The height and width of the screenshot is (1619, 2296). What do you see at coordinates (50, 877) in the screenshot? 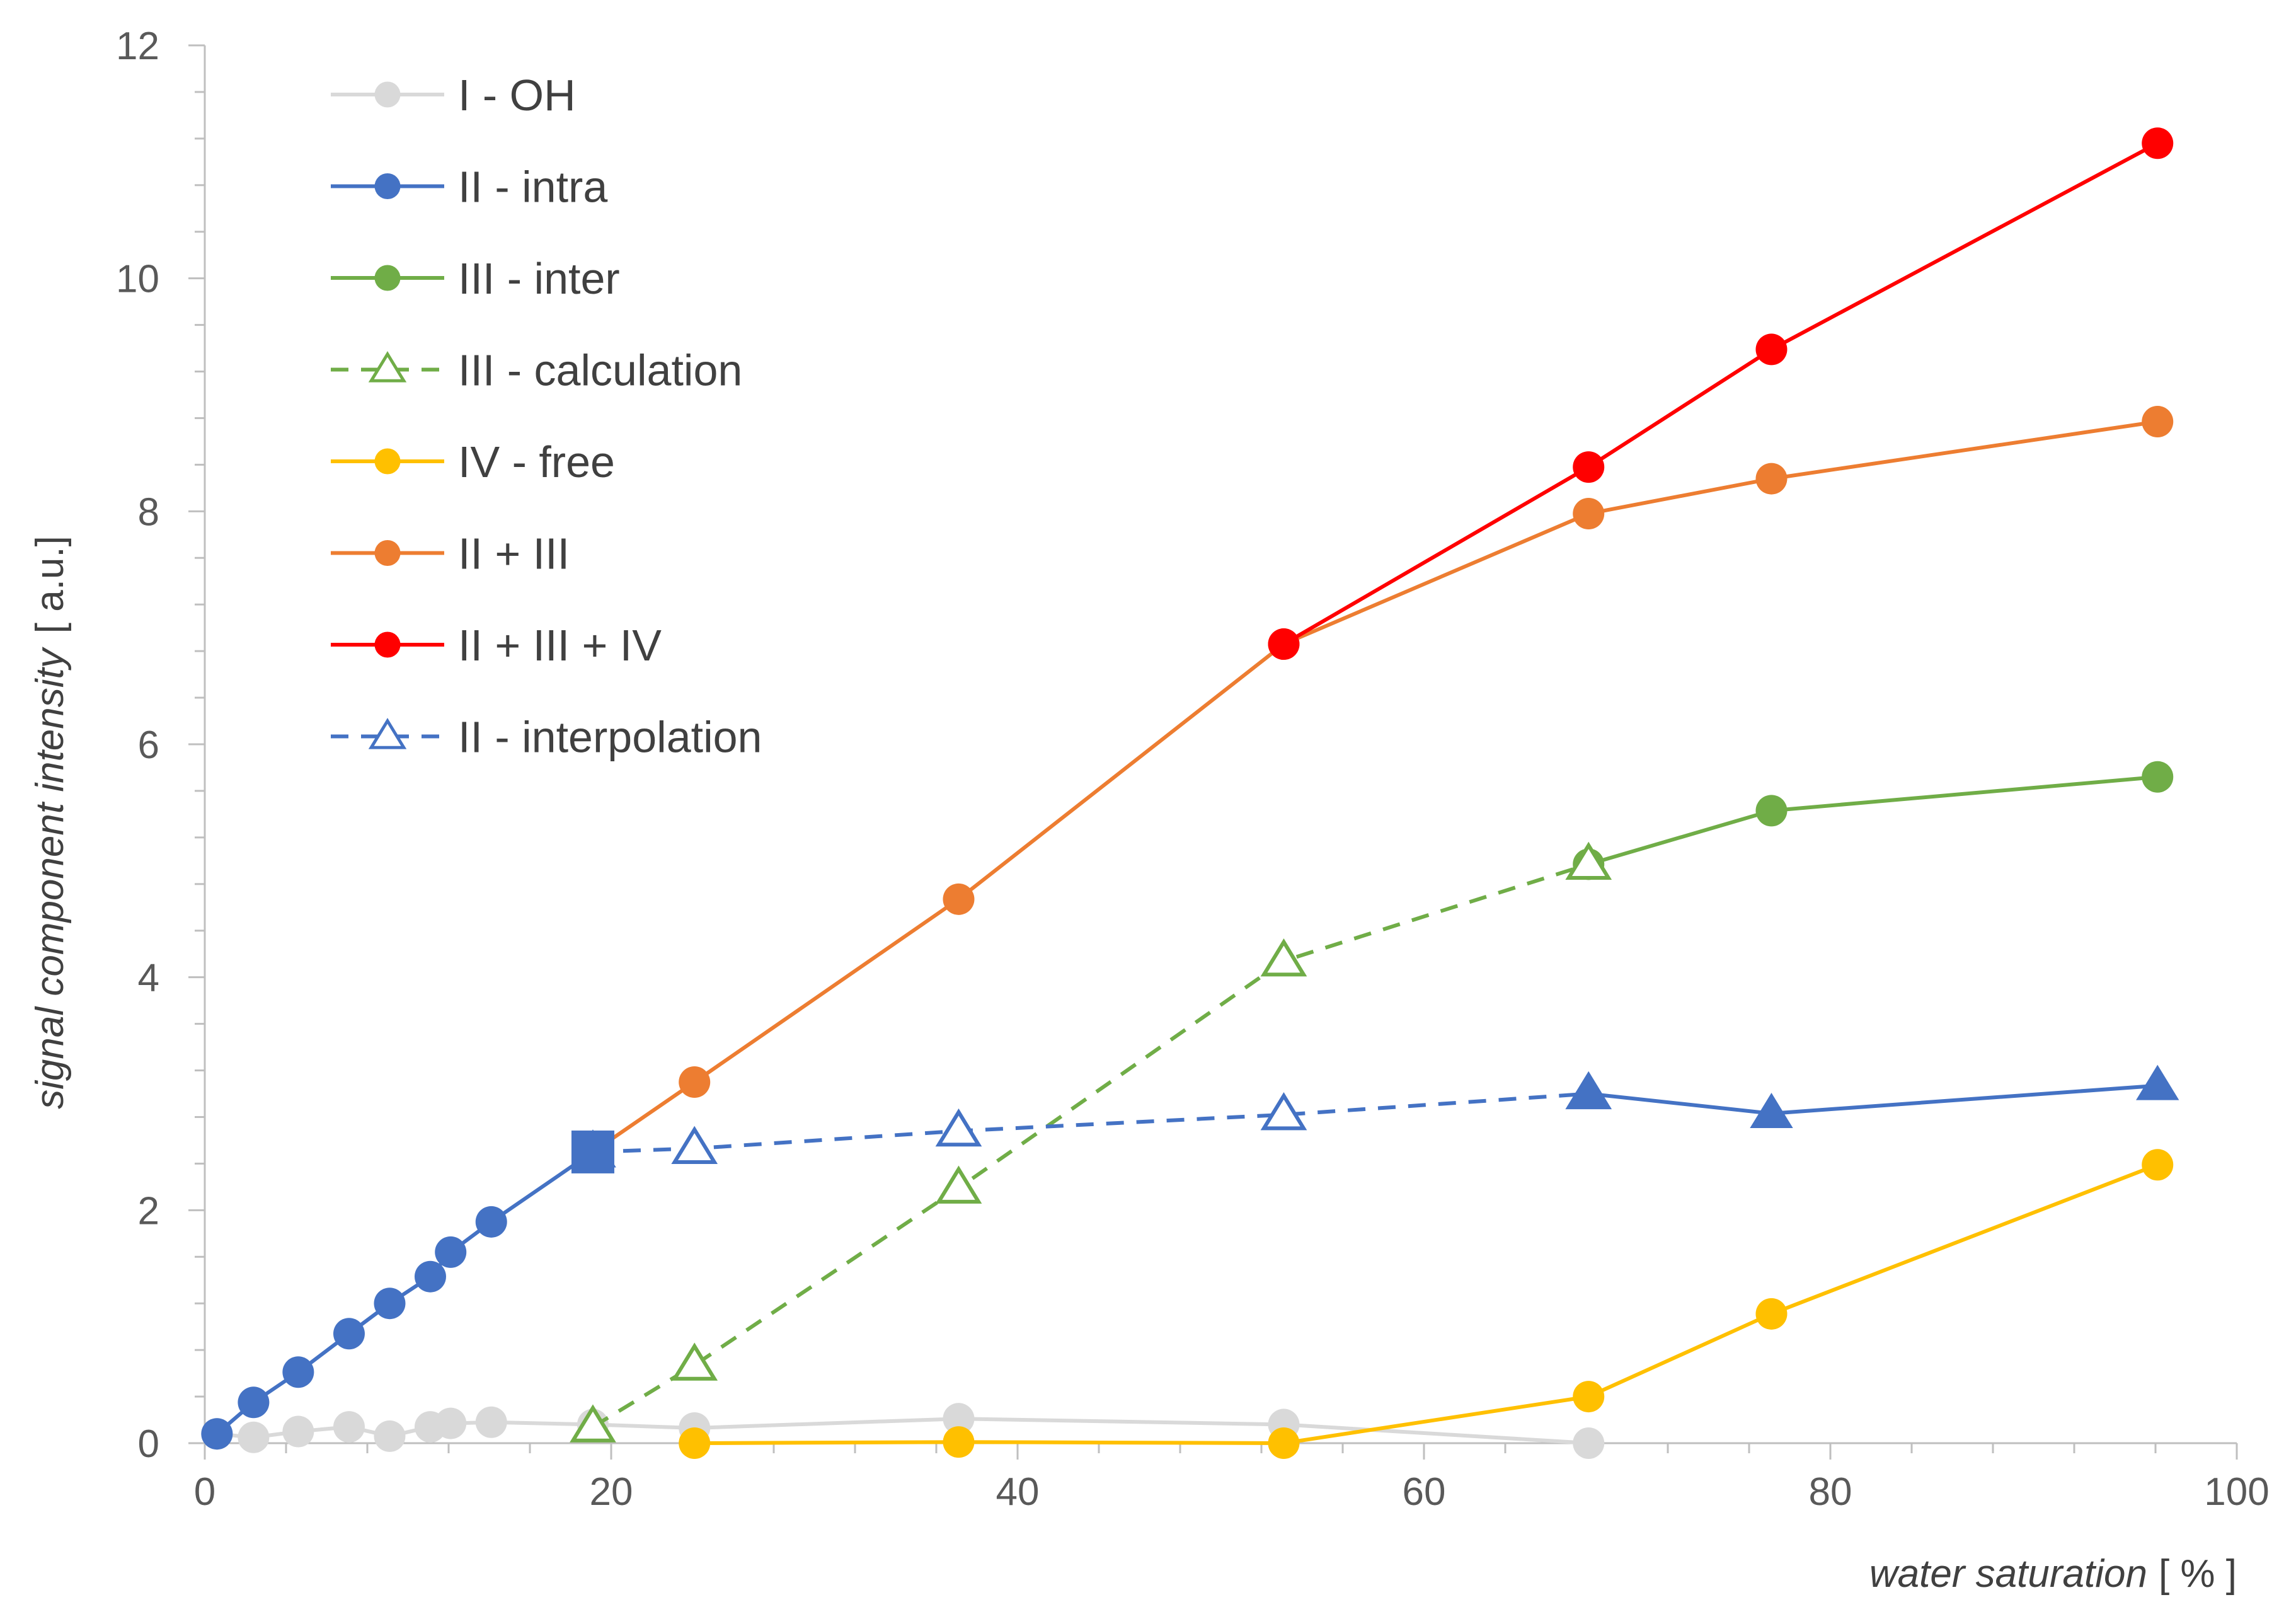
I see `y-axis-title-text: signal component intensity` at bounding box center [50, 877].